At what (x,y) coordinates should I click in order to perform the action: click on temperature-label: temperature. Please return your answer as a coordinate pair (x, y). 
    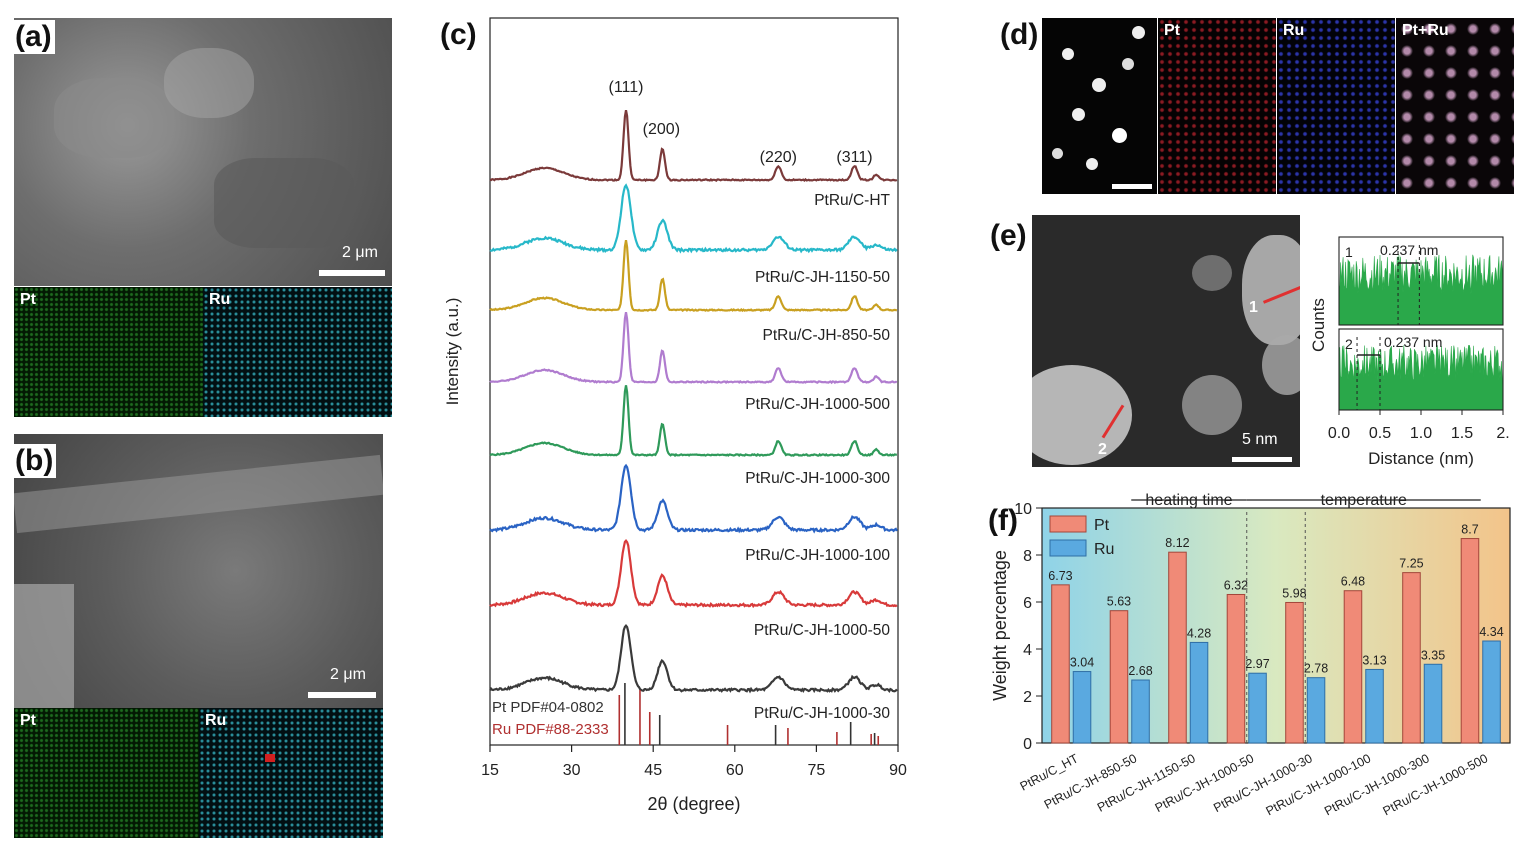
    Looking at the image, I should click on (1364, 500).